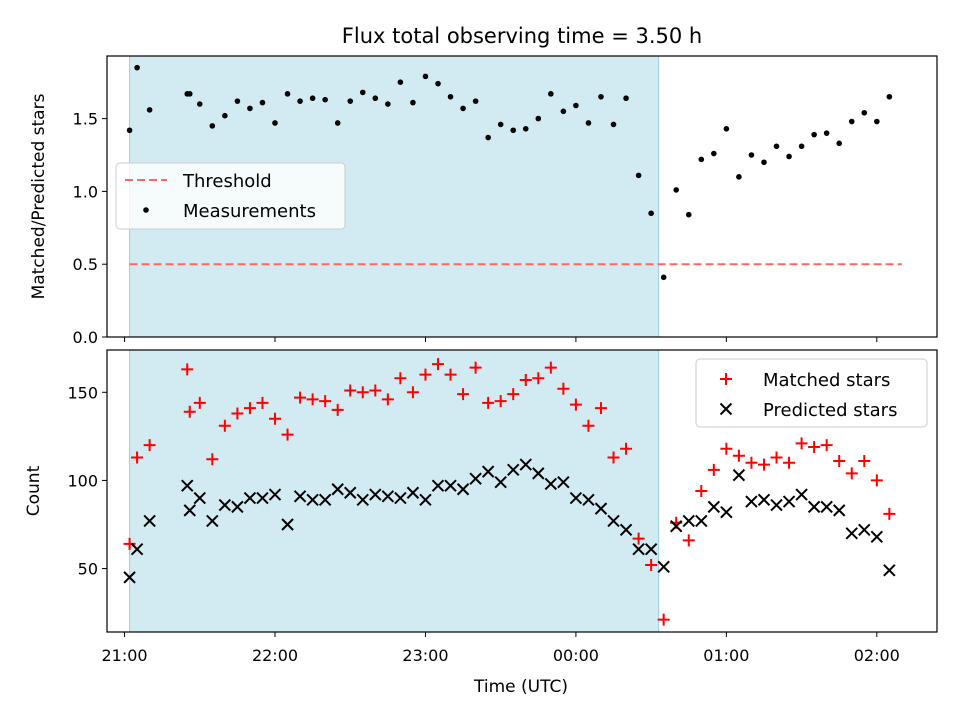 This screenshot has height=720, width=960. I want to click on legend-threshold-label: Threshold, so click(227, 181).